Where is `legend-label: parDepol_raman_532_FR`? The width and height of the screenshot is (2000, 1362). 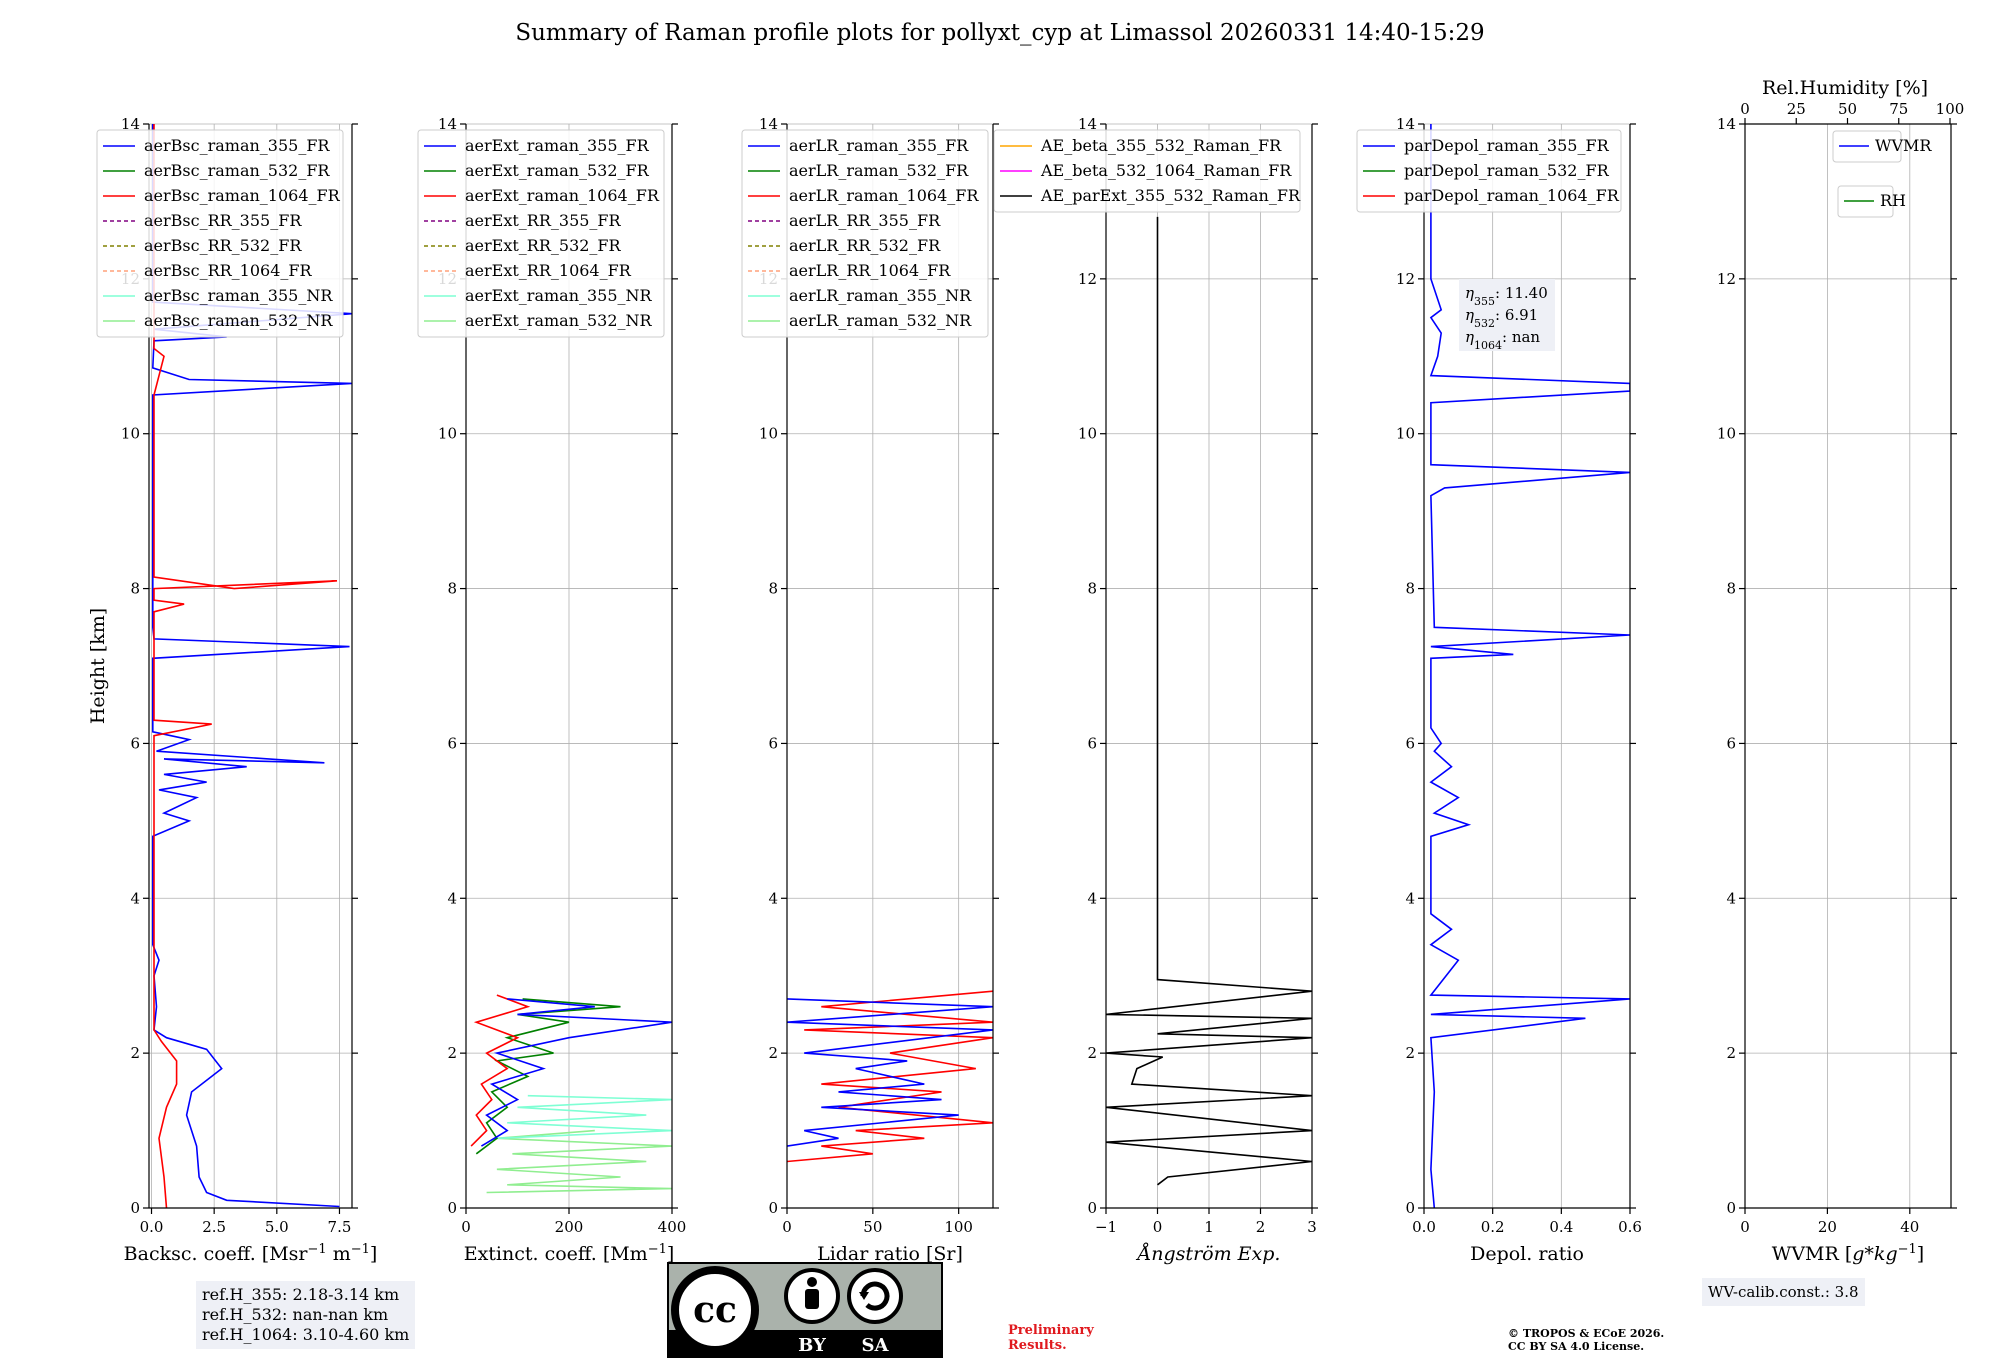 legend-label: parDepol_raman_532_FR is located at coordinates (1507, 170).